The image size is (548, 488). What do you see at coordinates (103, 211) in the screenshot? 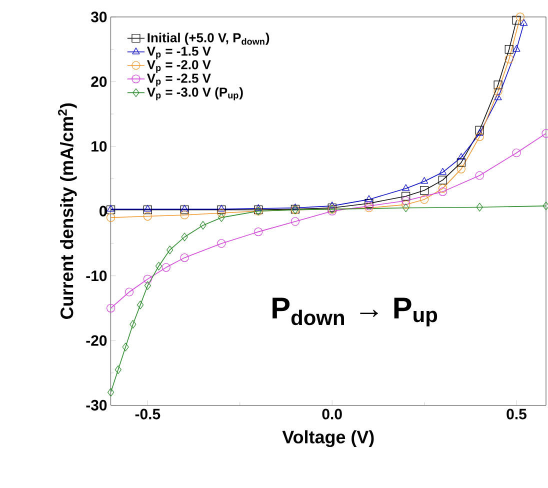
I see `y-tick-label: 0` at bounding box center [103, 211].